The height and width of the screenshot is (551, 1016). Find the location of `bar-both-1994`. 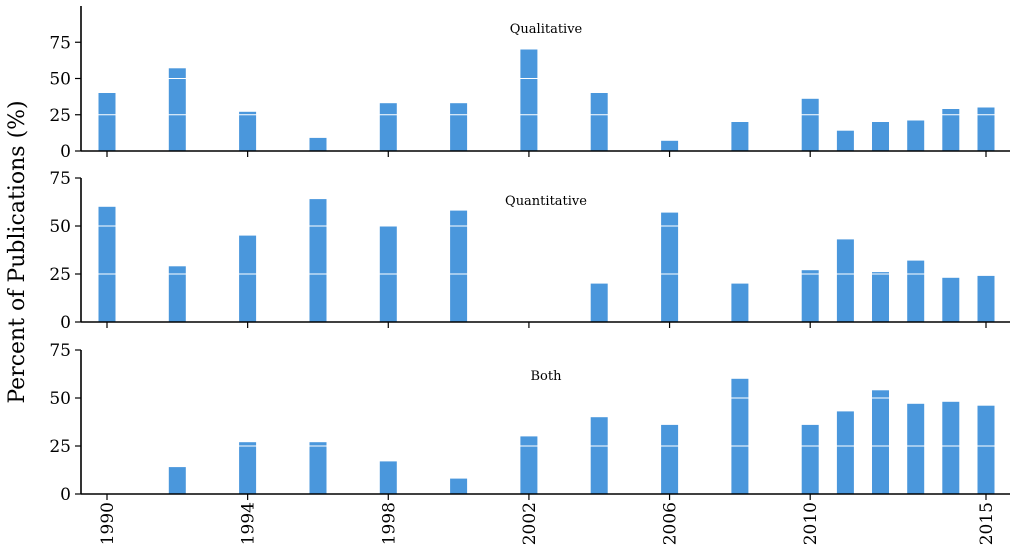

bar-both-1994 is located at coordinates (248, 468).